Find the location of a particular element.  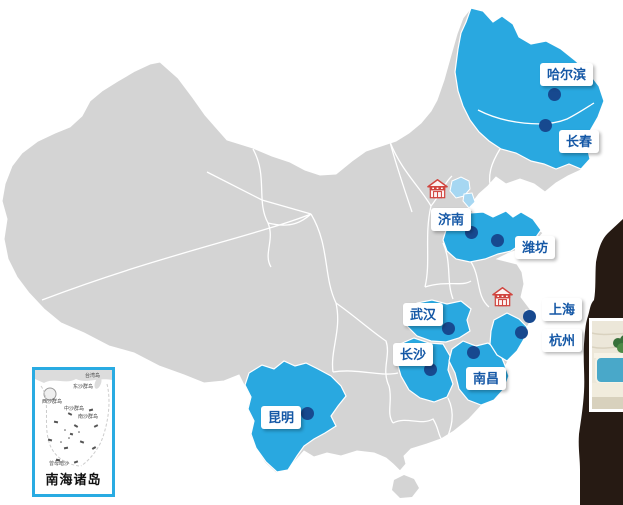

island-label-zengmu: 曾母暗沙 is located at coordinates (59, 464).